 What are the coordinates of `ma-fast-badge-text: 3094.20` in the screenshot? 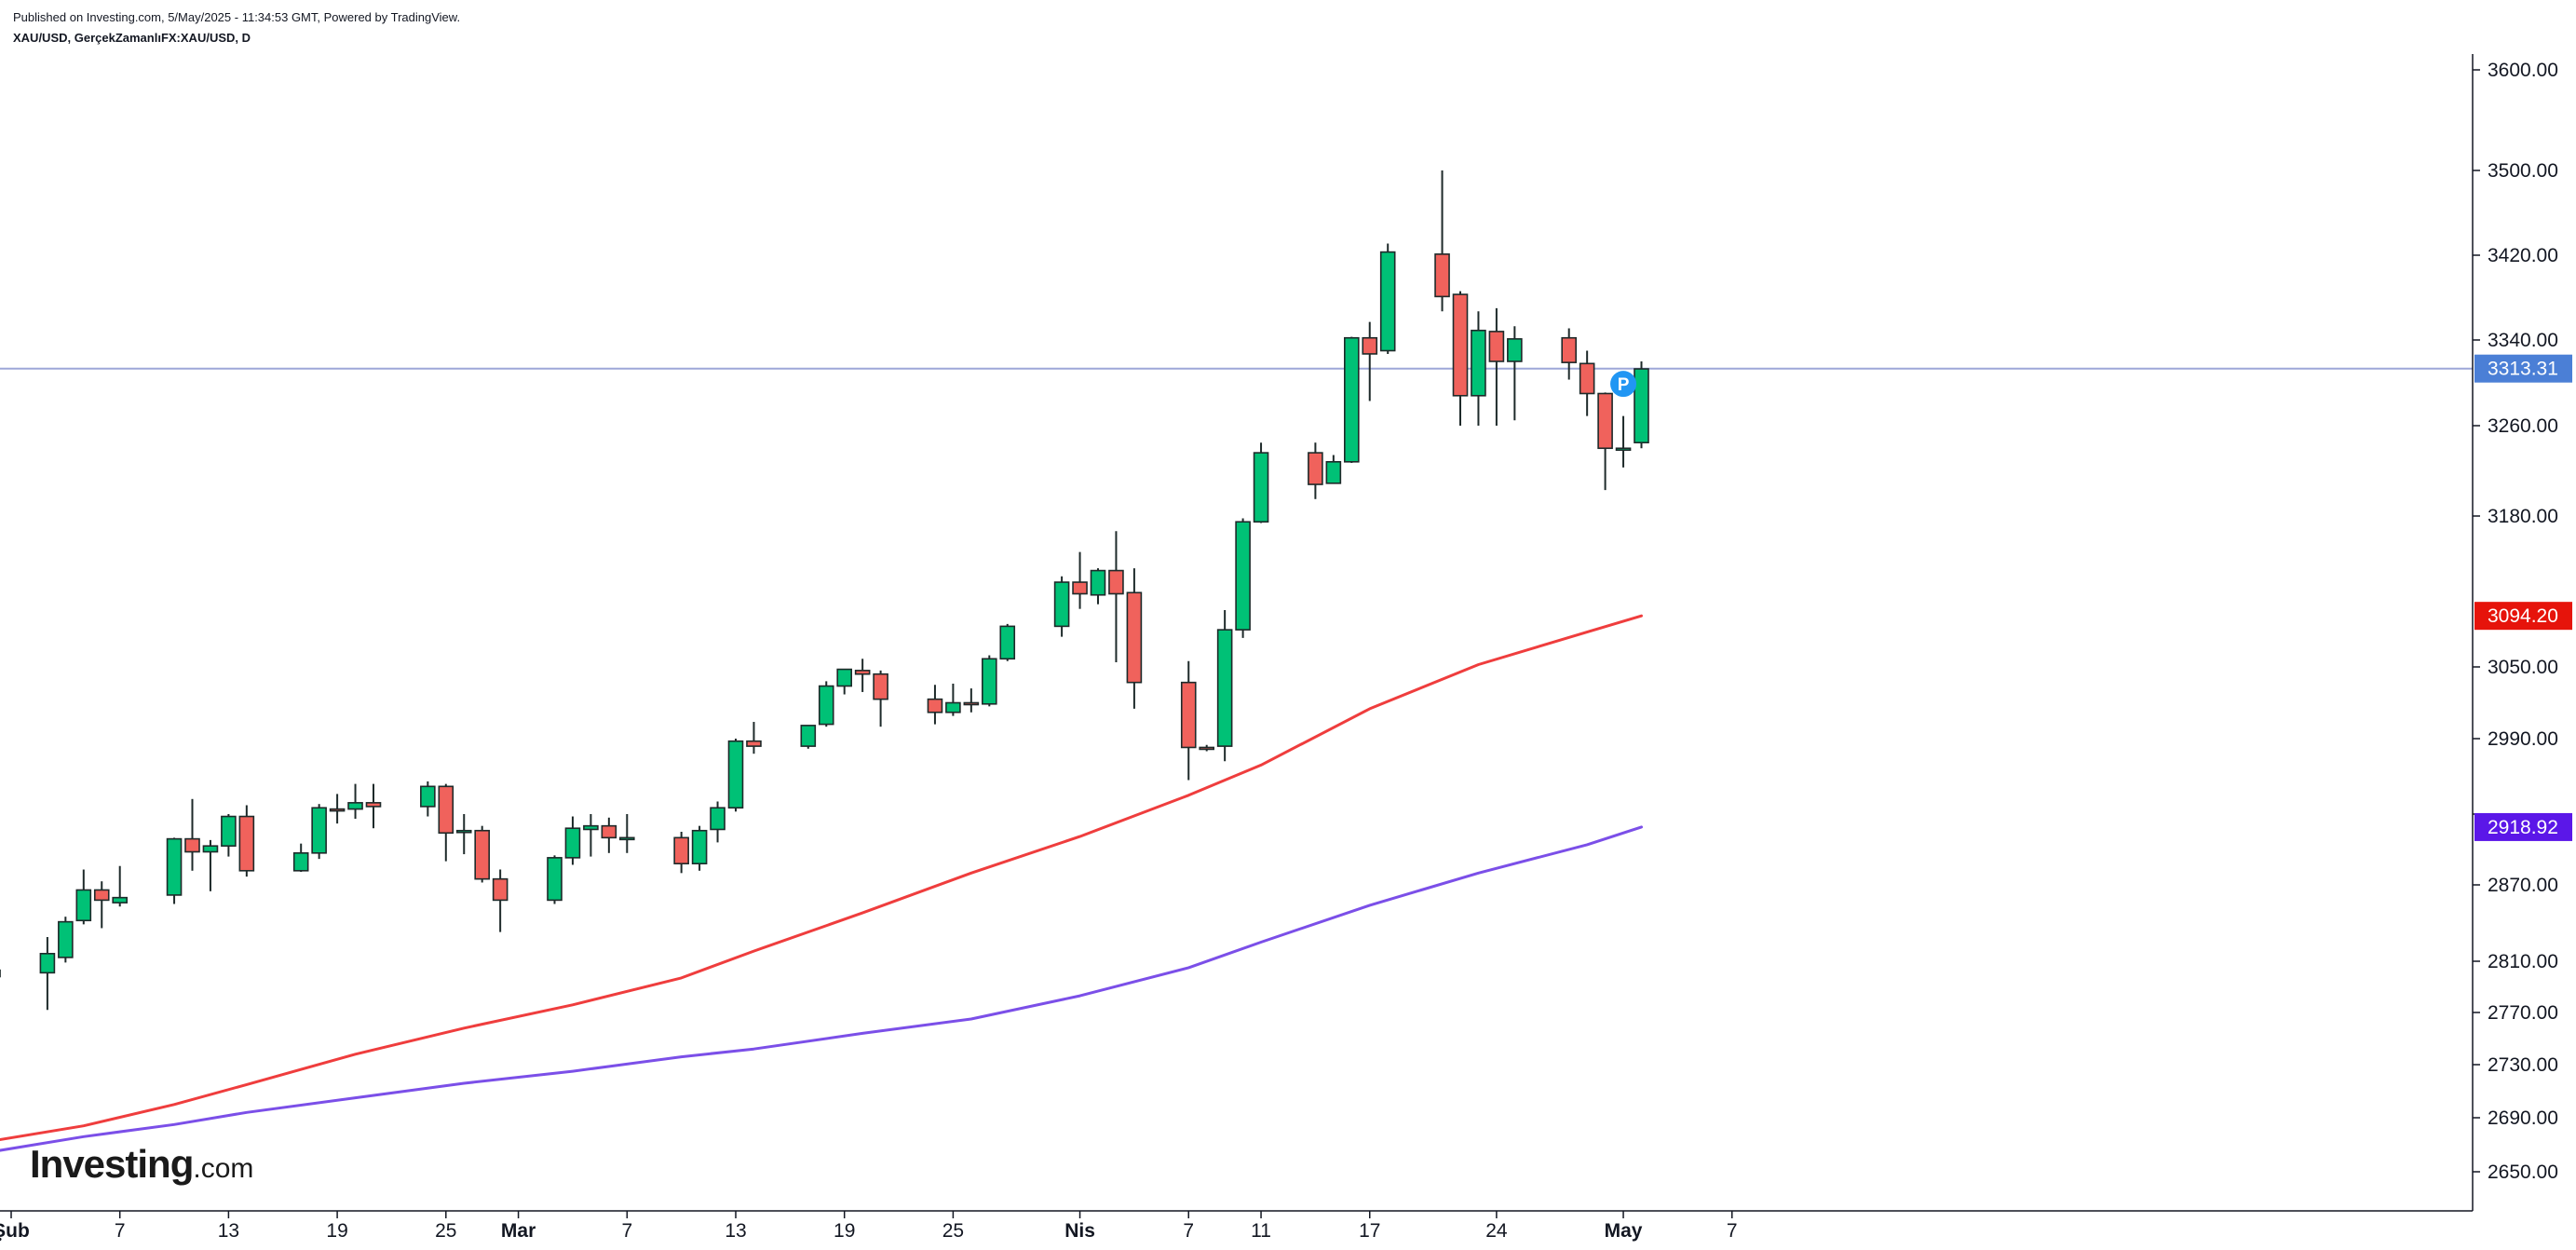 It's located at (2523, 616).